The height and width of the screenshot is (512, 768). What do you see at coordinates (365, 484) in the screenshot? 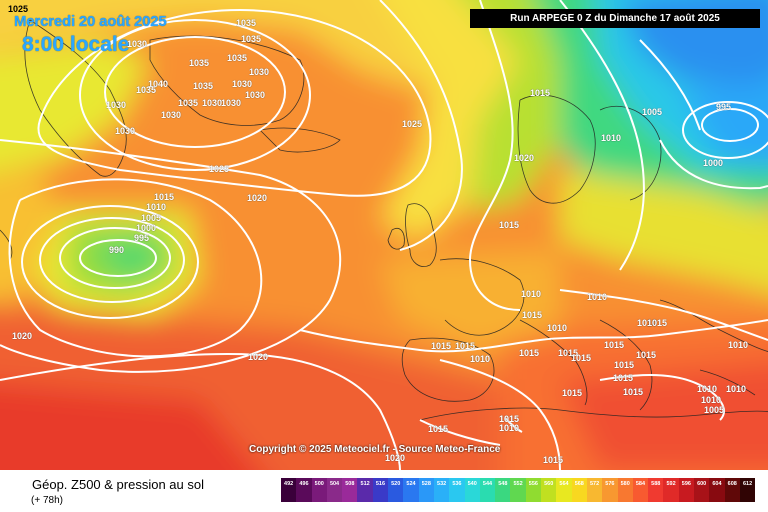
I see `legend-value: 512` at bounding box center [365, 484].